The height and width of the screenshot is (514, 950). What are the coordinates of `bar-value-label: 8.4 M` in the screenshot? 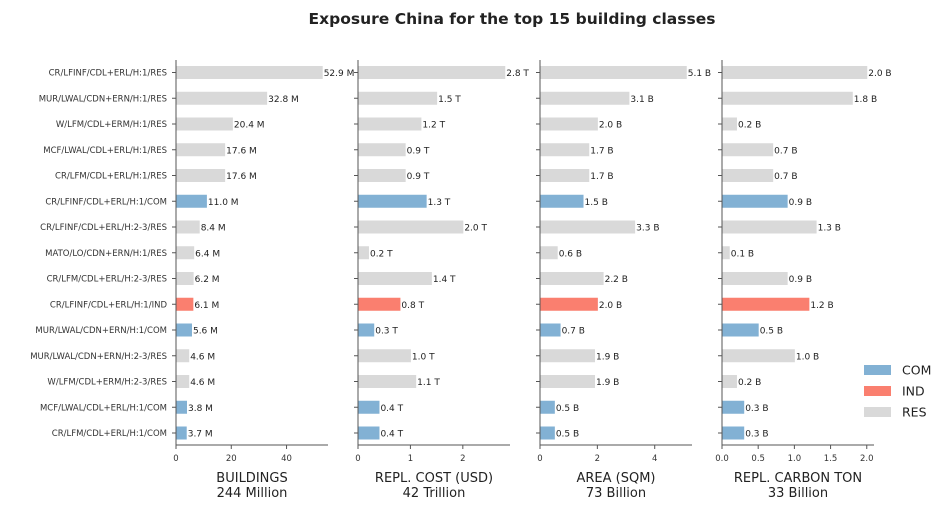 It's located at (213, 229).